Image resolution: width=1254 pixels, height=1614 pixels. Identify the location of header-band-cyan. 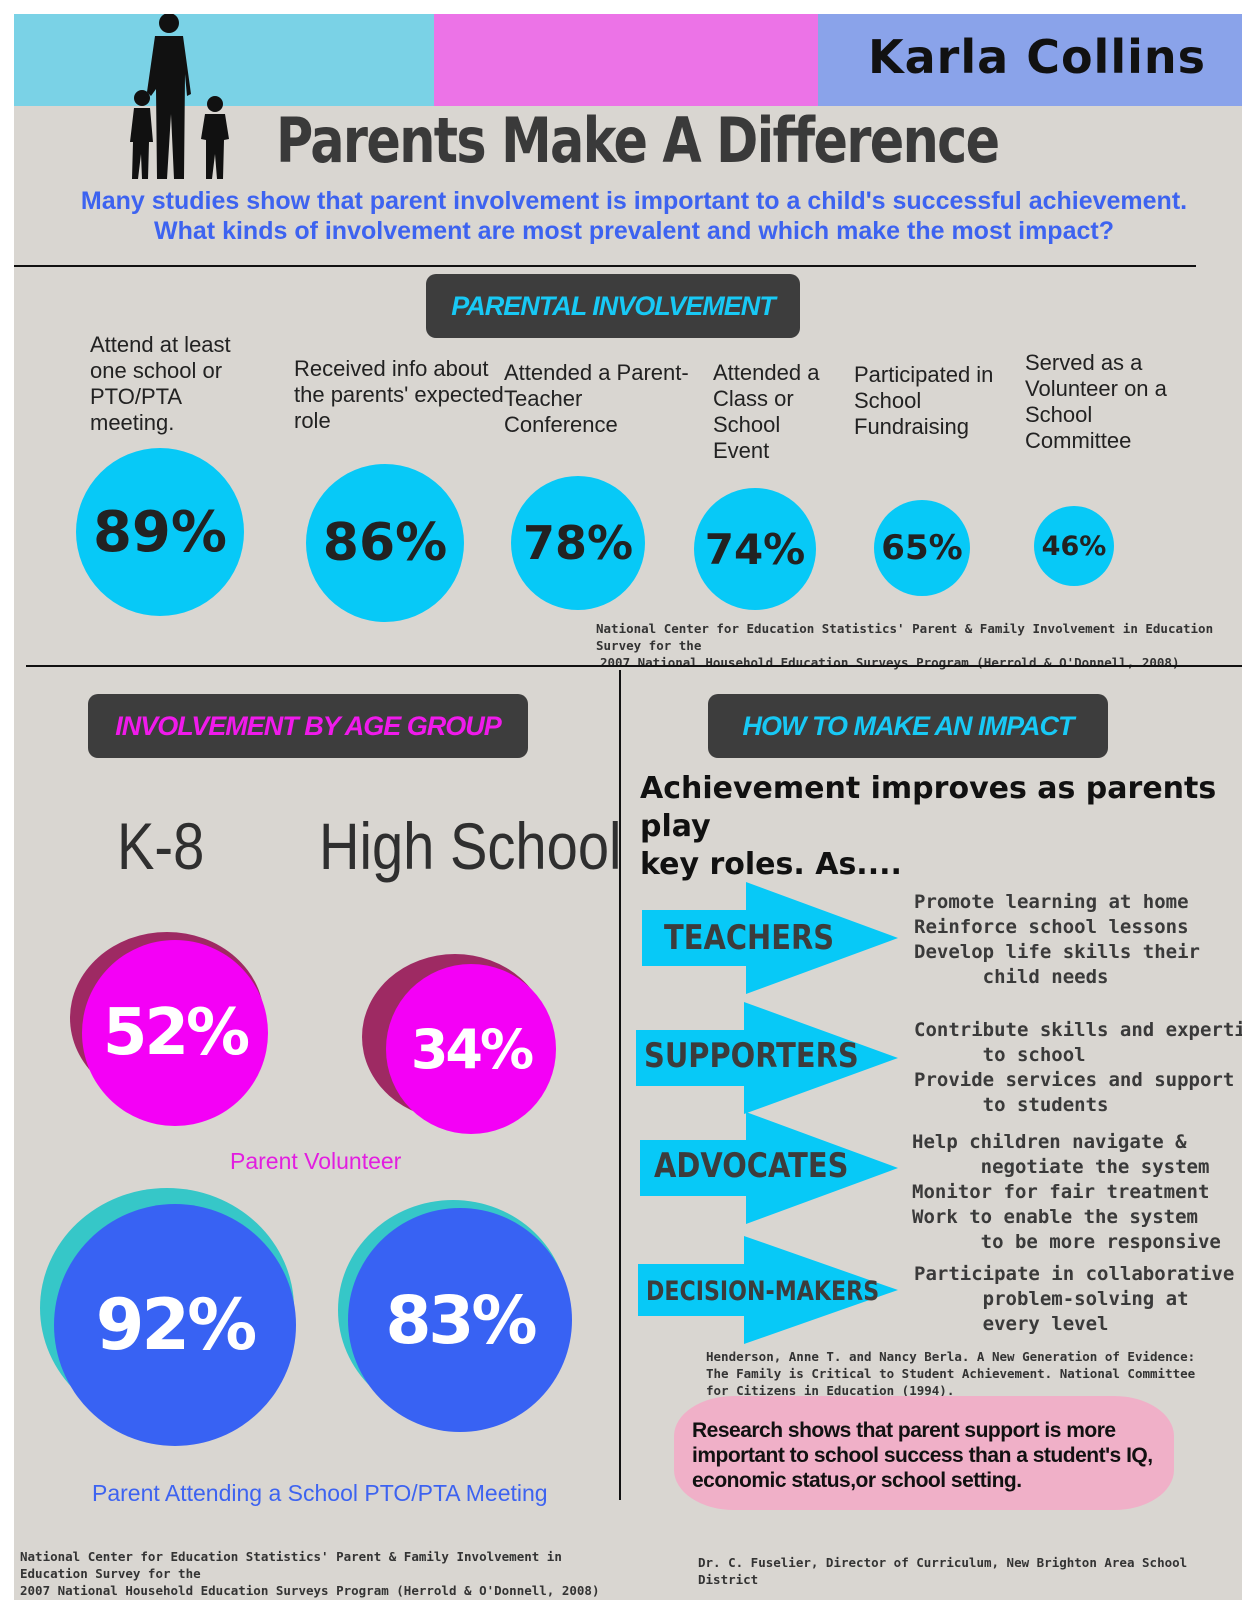
(224, 60).